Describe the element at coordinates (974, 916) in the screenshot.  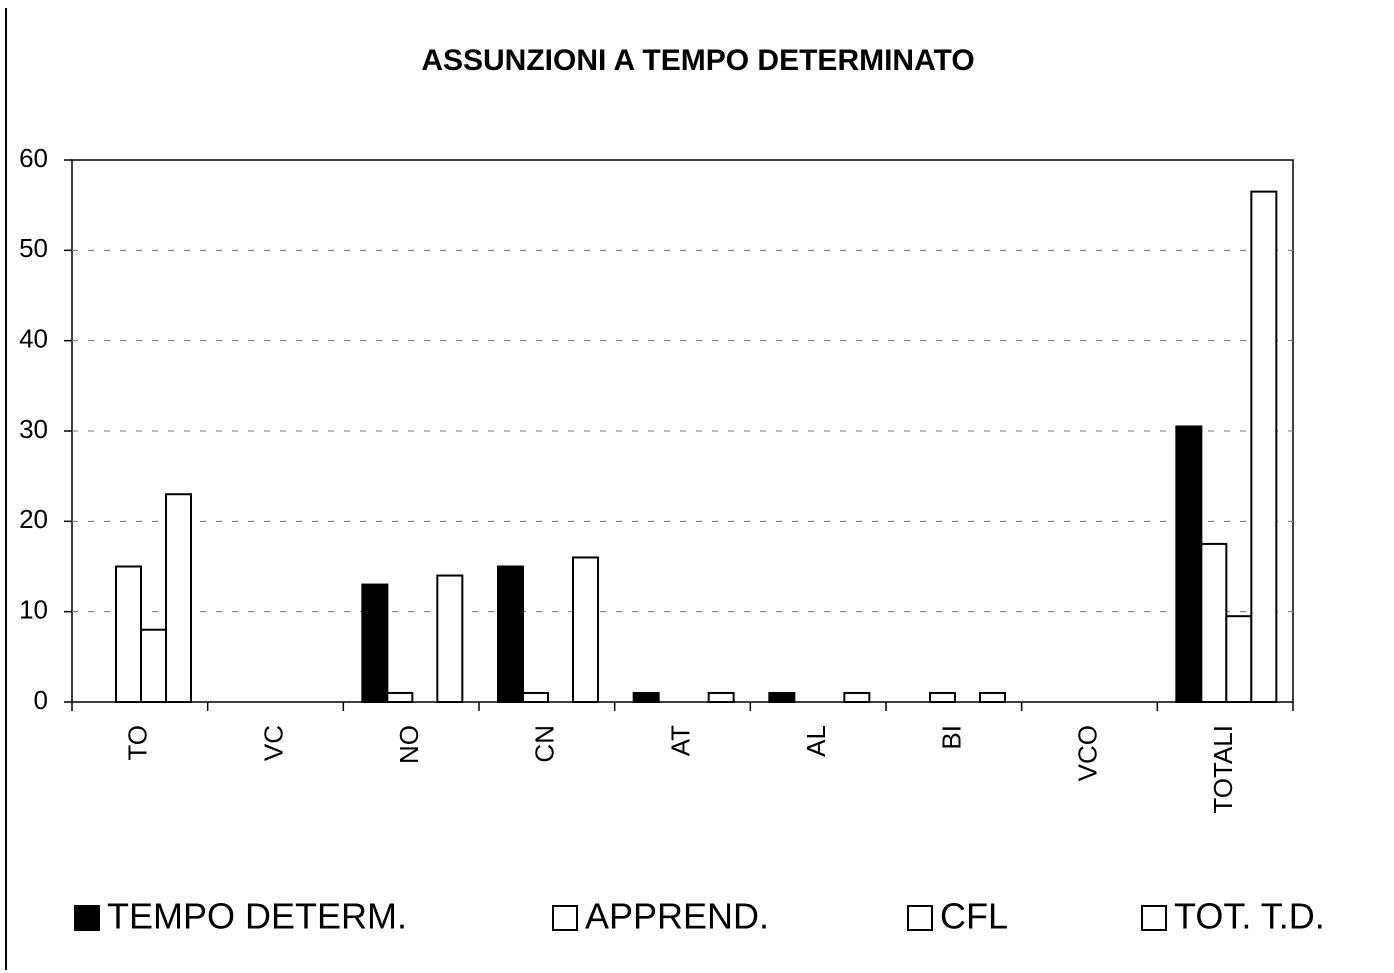
I see `legend-label: CFL` at that location.